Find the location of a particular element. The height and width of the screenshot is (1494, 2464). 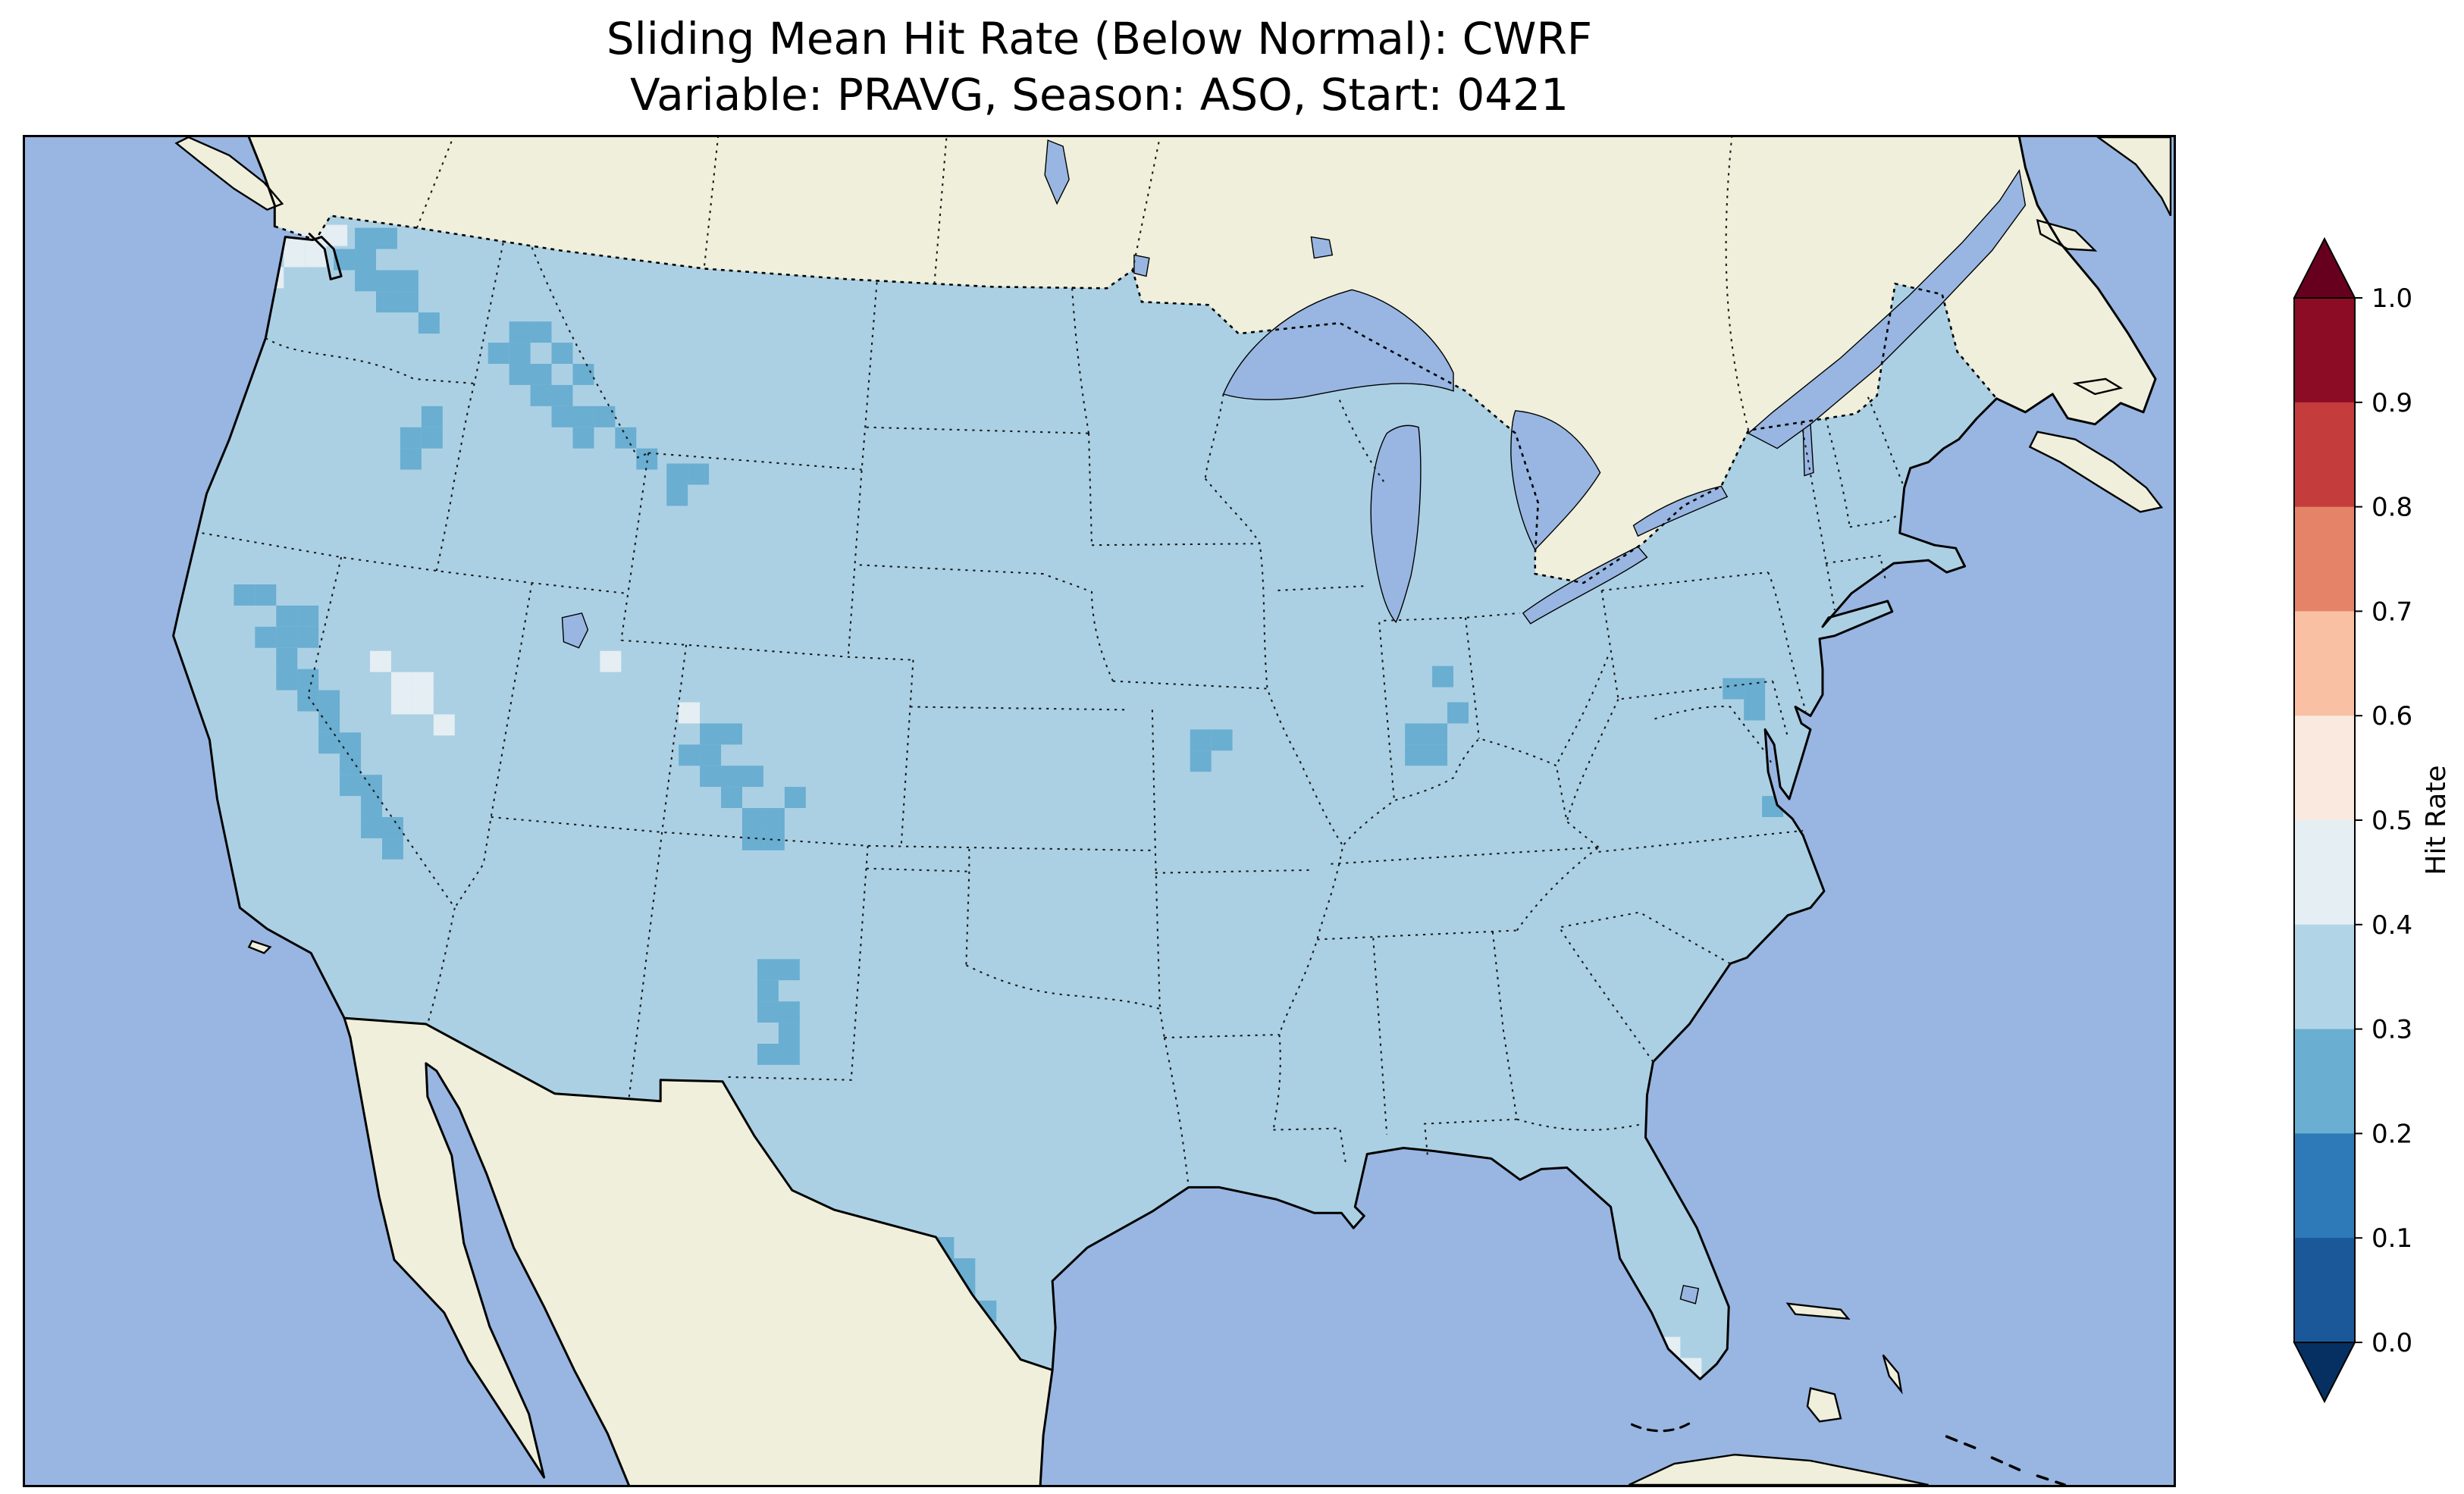

colorbar-tick-label: 0.9 is located at coordinates (2392, 403).